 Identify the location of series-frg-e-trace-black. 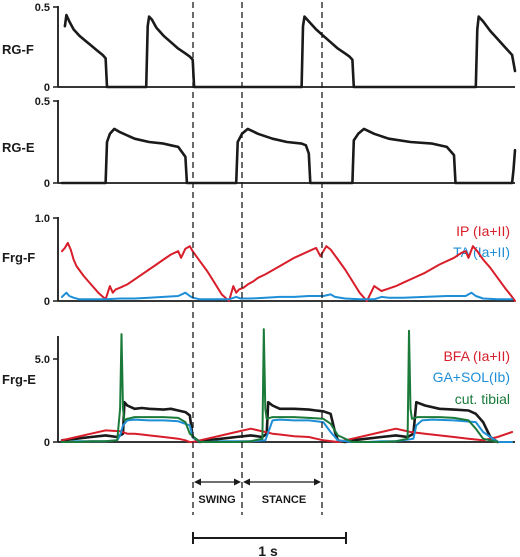
(279, 422).